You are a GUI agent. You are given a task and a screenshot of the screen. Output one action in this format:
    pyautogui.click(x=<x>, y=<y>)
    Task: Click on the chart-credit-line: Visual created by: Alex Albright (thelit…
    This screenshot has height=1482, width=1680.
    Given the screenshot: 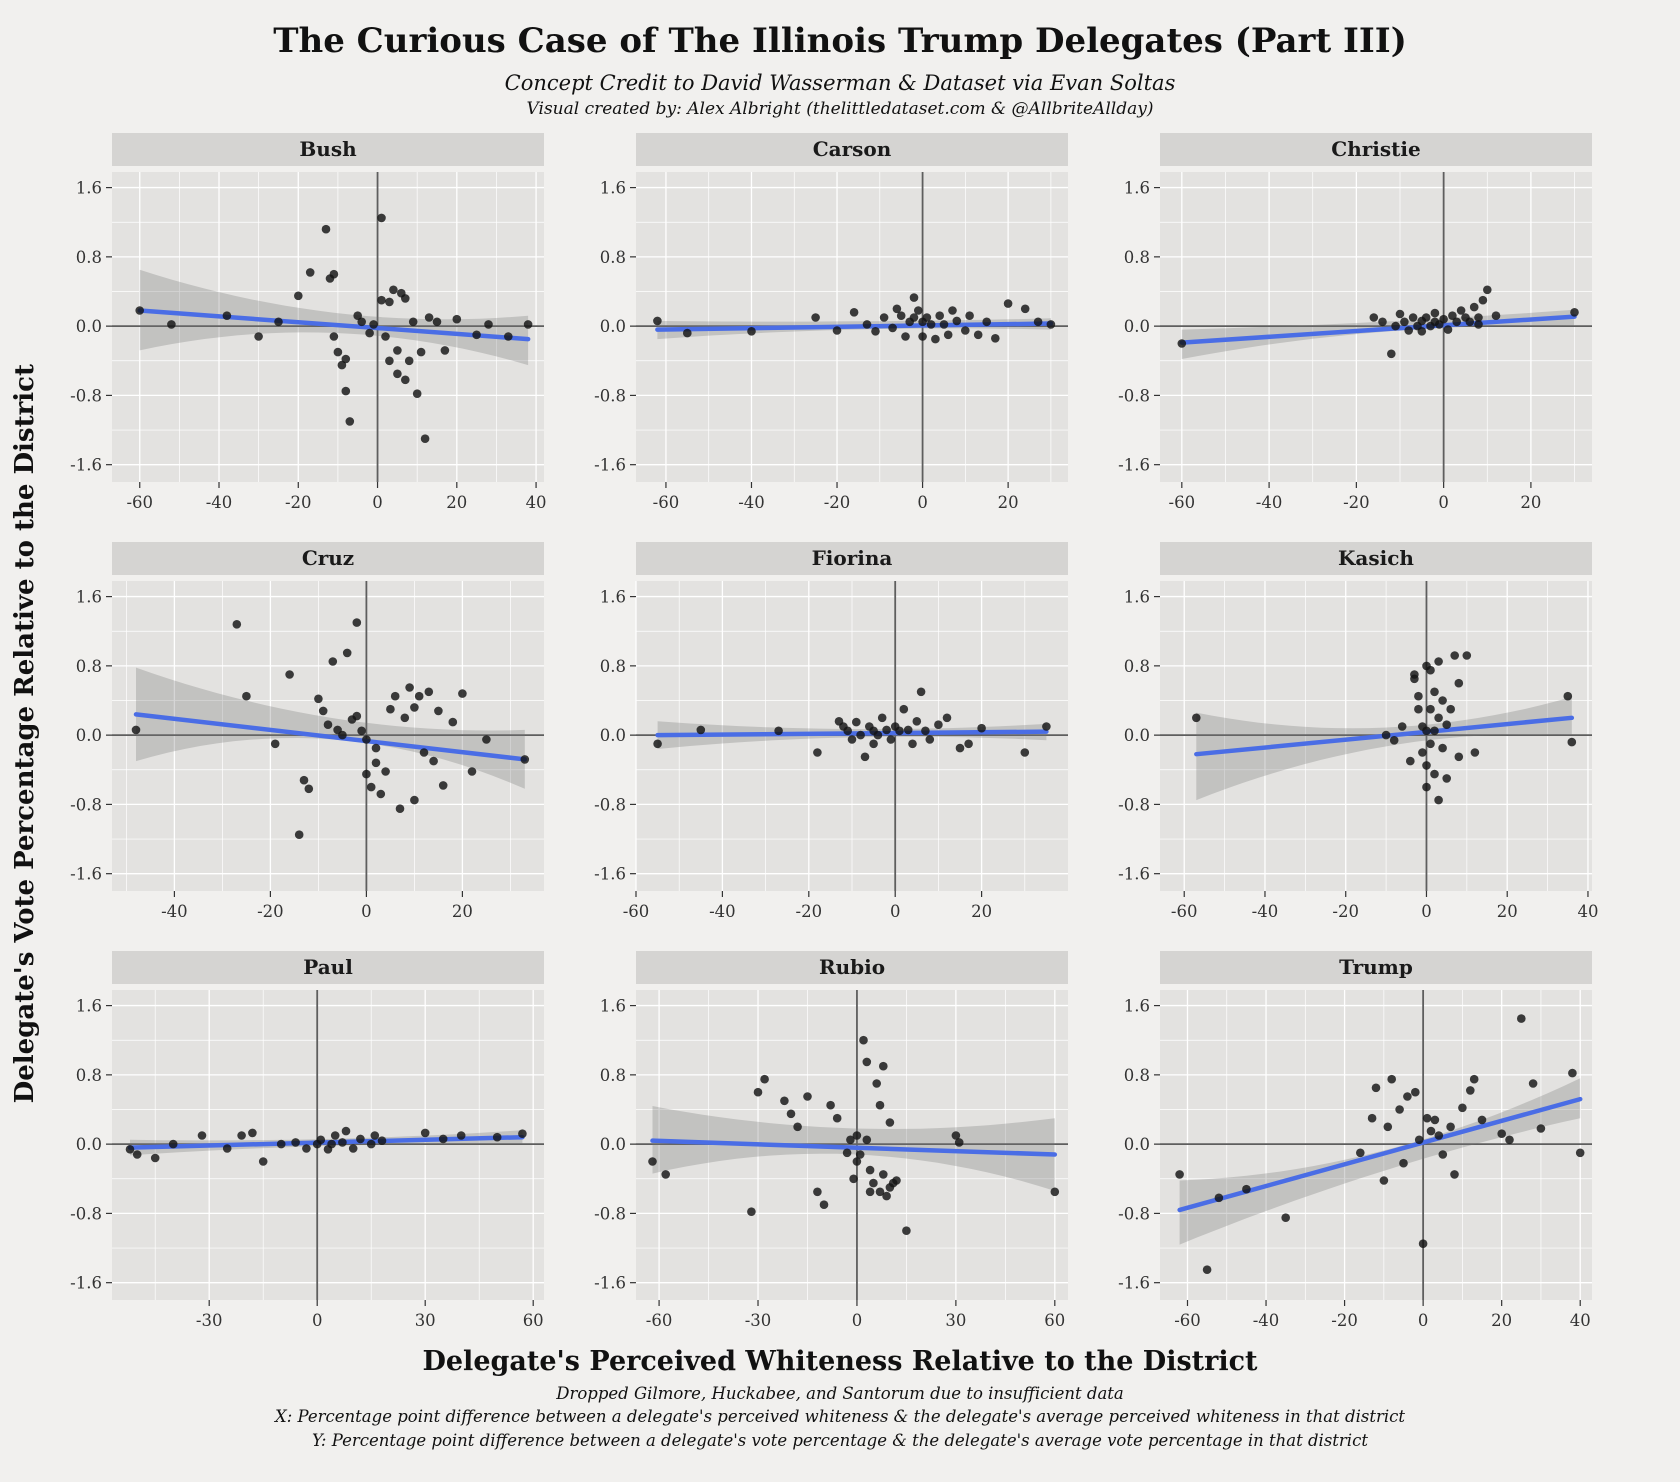 What is the action you would take?
    pyautogui.click(x=840, y=108)
    